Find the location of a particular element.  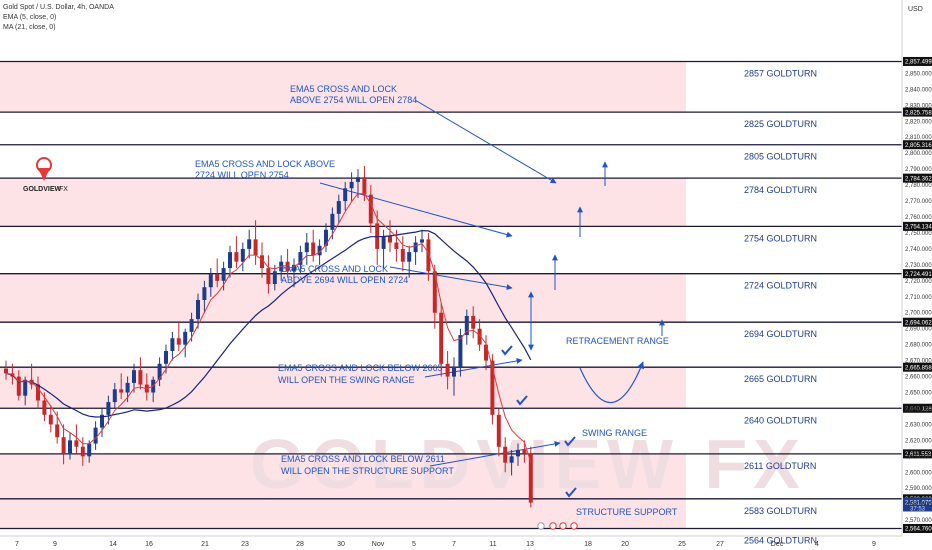

x-tick-label: 7 is located at coordinates (454, 544).